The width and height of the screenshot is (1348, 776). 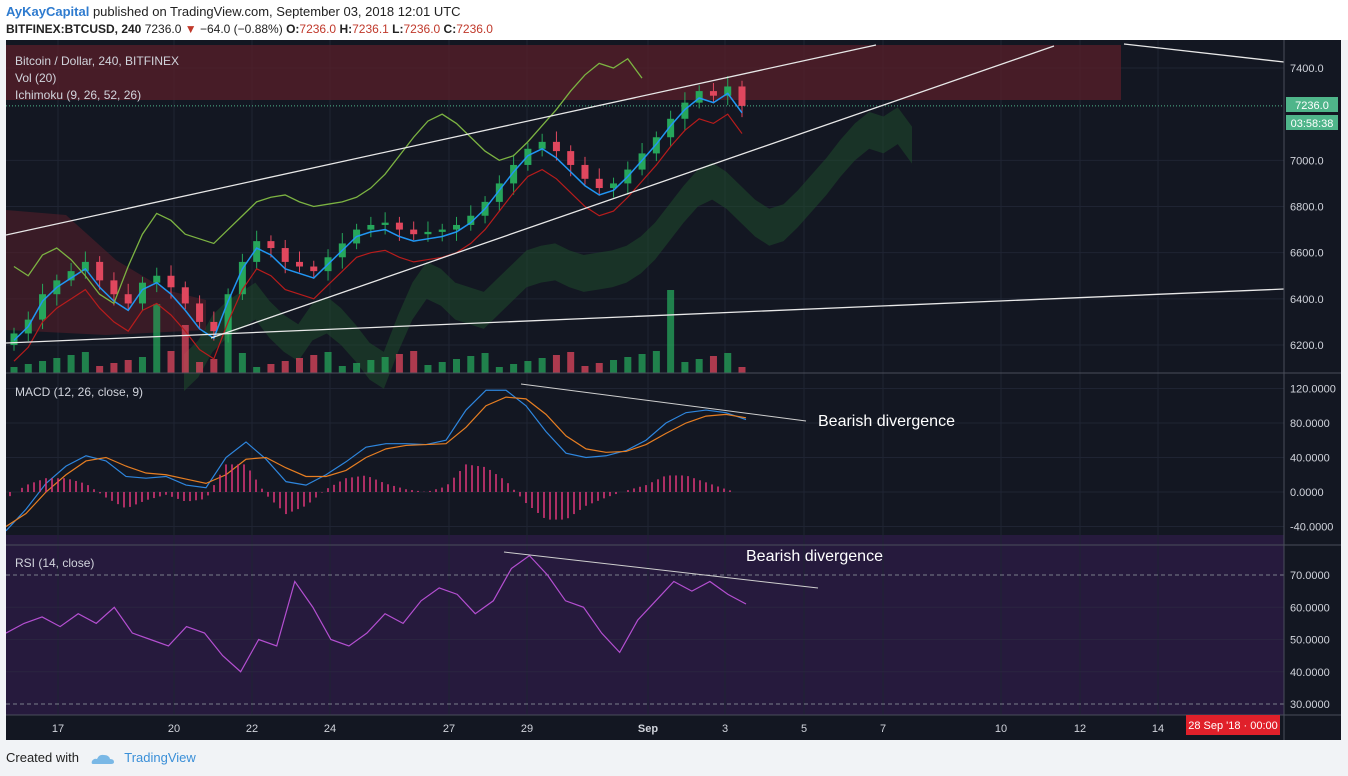 I want to click on time-tick-label: 22, so click(x=252, y=729).